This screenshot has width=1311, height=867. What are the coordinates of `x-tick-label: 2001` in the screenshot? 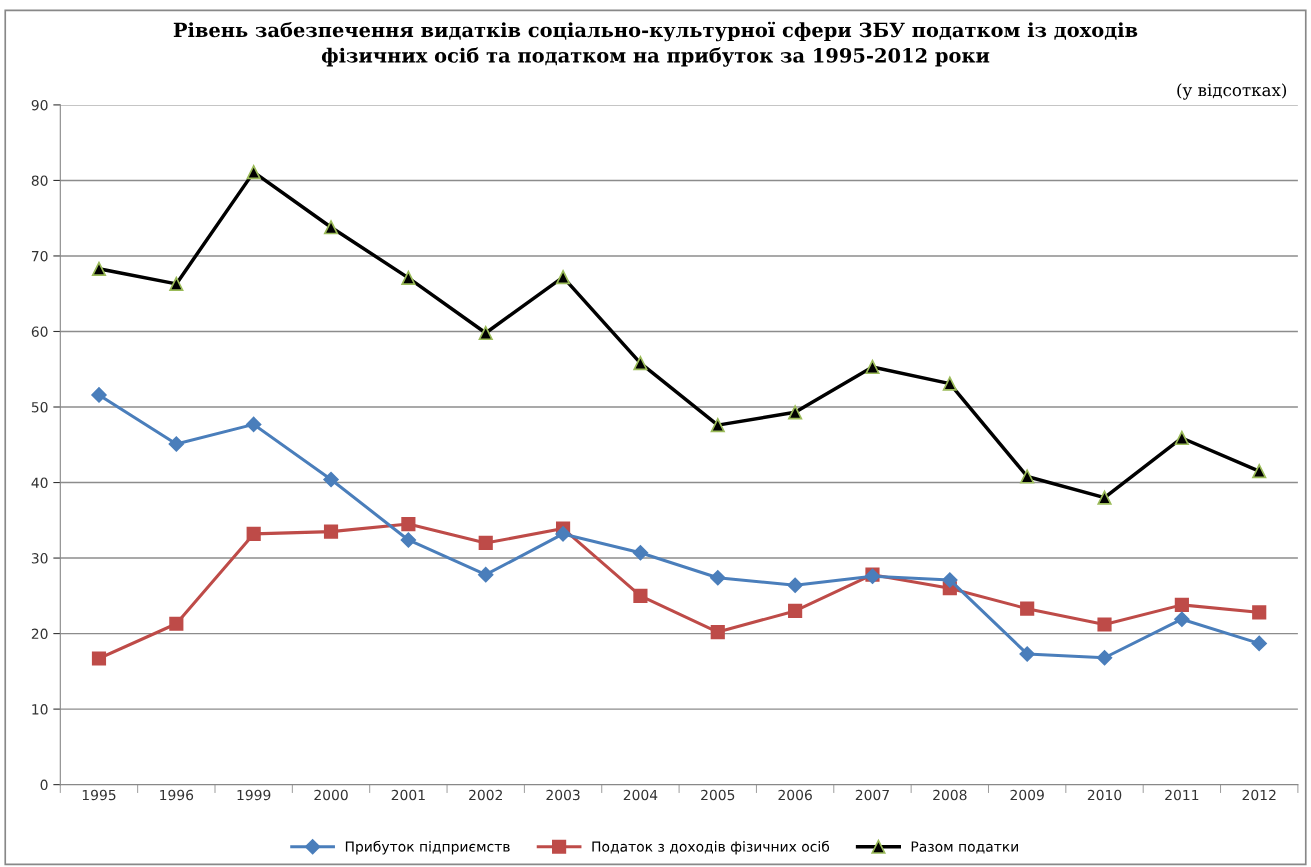 It's located at (408, 795).